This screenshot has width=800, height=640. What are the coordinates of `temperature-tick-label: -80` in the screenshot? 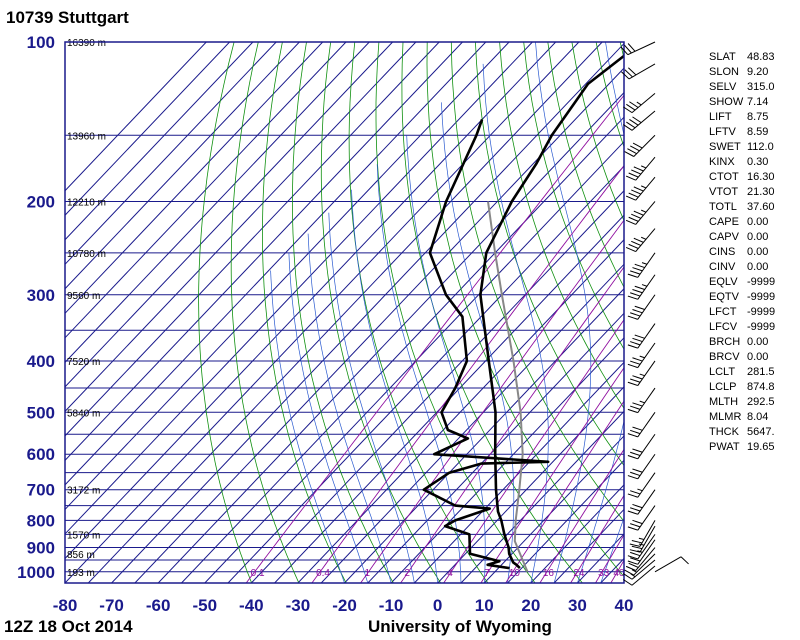 It's located at (65, 605).